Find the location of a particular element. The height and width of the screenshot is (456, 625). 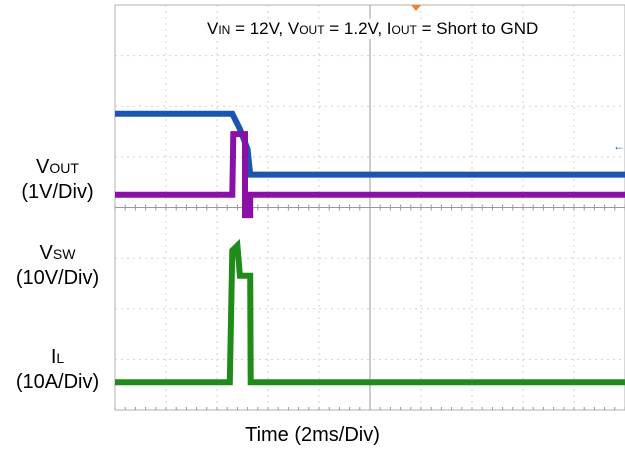

vsw-name: VSW is located at coordinates (57, 253).